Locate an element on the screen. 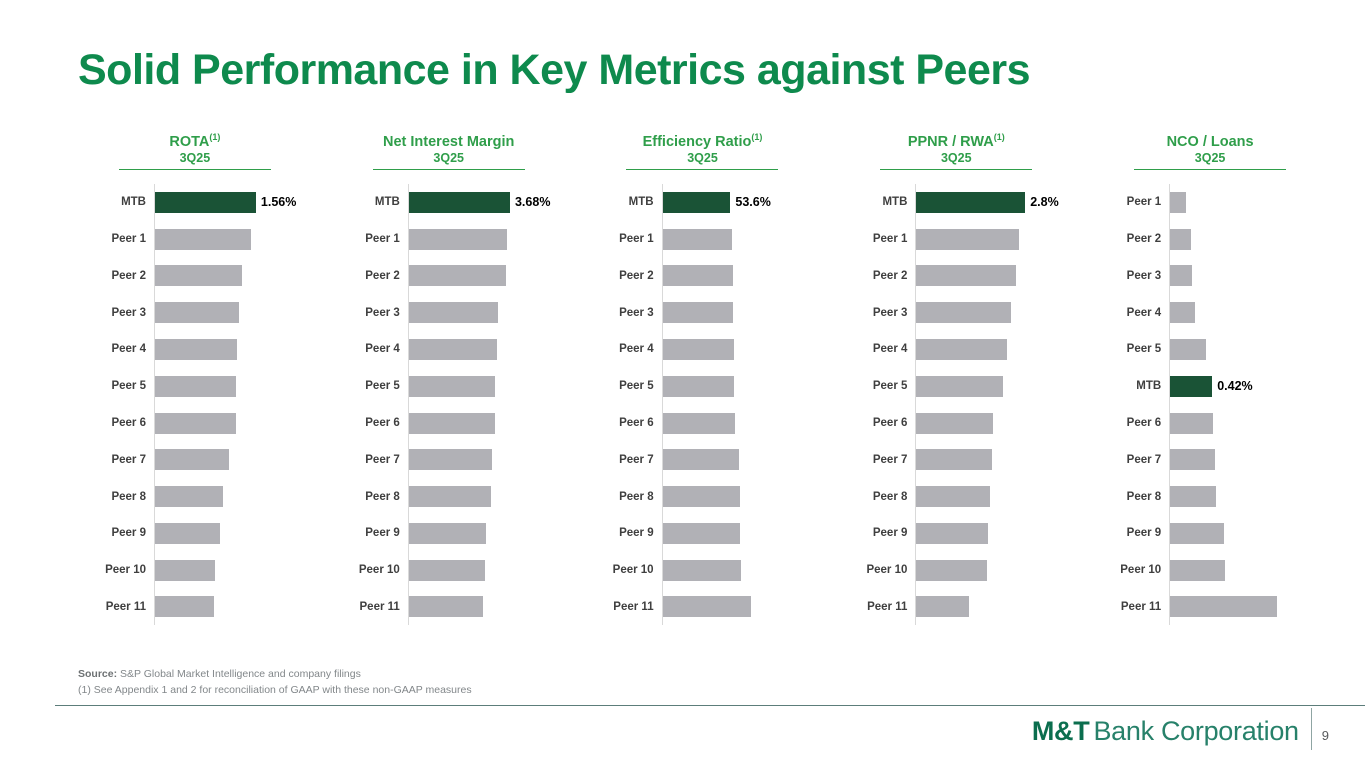 The height and width of the screenshot is (768, 1365). chart-row: Peer 1 is located at coordinates (956, 239).